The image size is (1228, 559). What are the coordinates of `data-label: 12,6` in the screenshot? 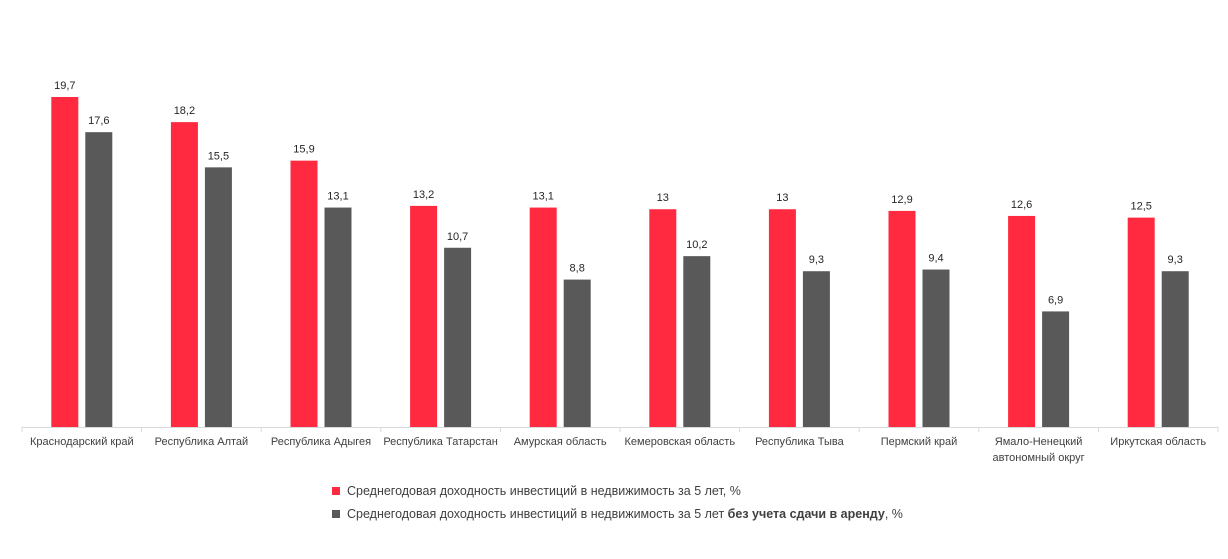 It's located at (1021, 205).